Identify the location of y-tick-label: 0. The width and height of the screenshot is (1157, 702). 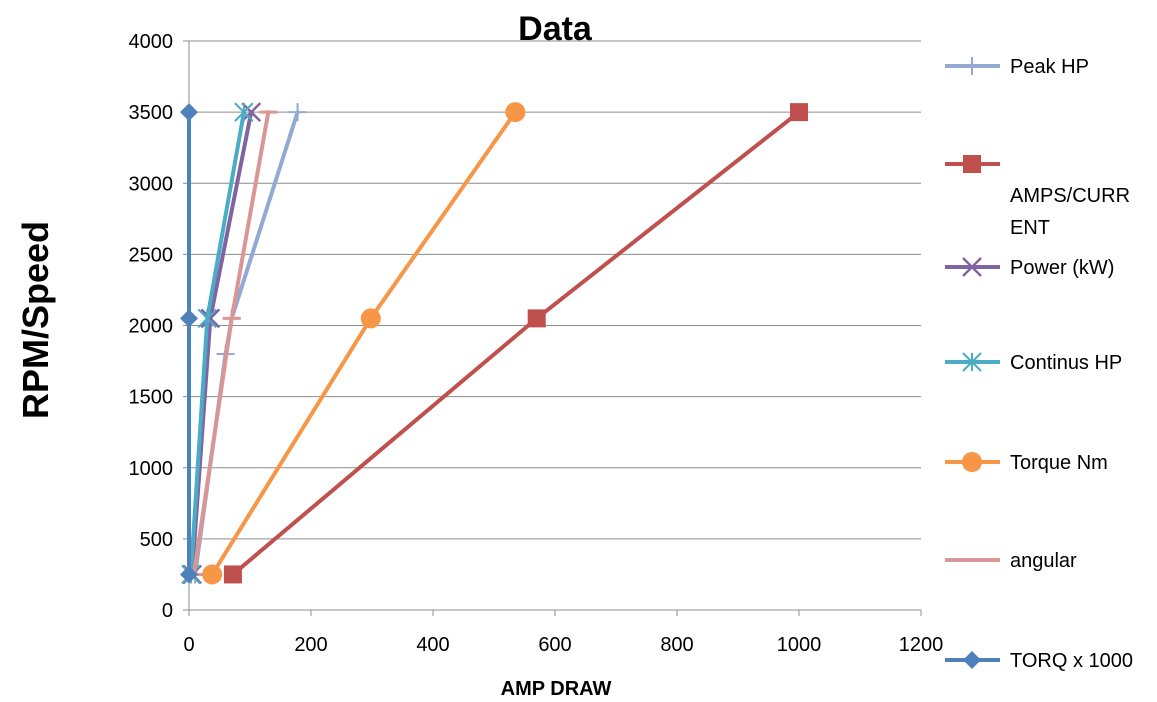
(167, 611).